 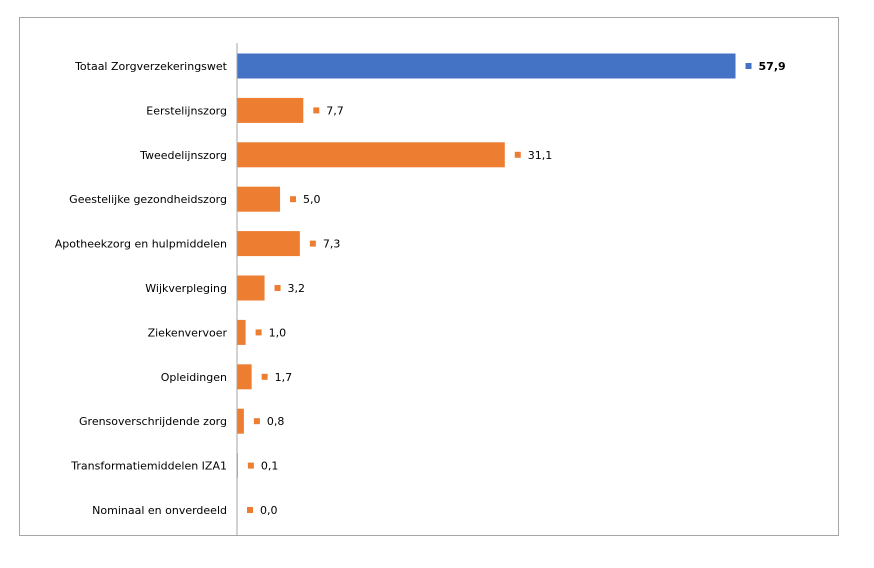 I want to click on data-label: 0,8, so click(x=276, y=421).